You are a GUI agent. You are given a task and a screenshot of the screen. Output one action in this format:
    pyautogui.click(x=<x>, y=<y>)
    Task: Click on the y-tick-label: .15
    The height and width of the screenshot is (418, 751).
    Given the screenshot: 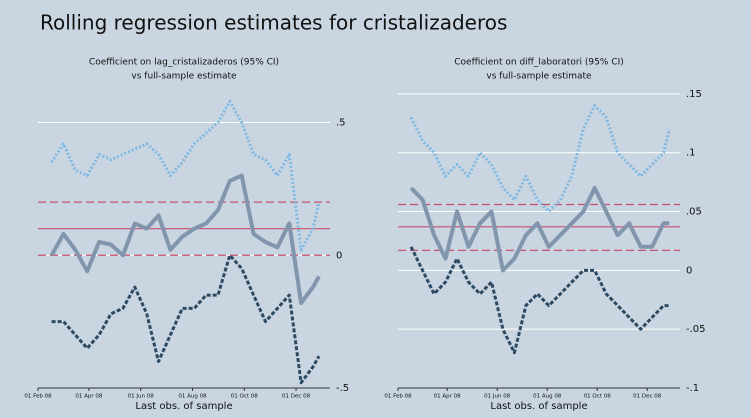 What is the action you would take?
    pyautogui.click(x=694, y=94)
    